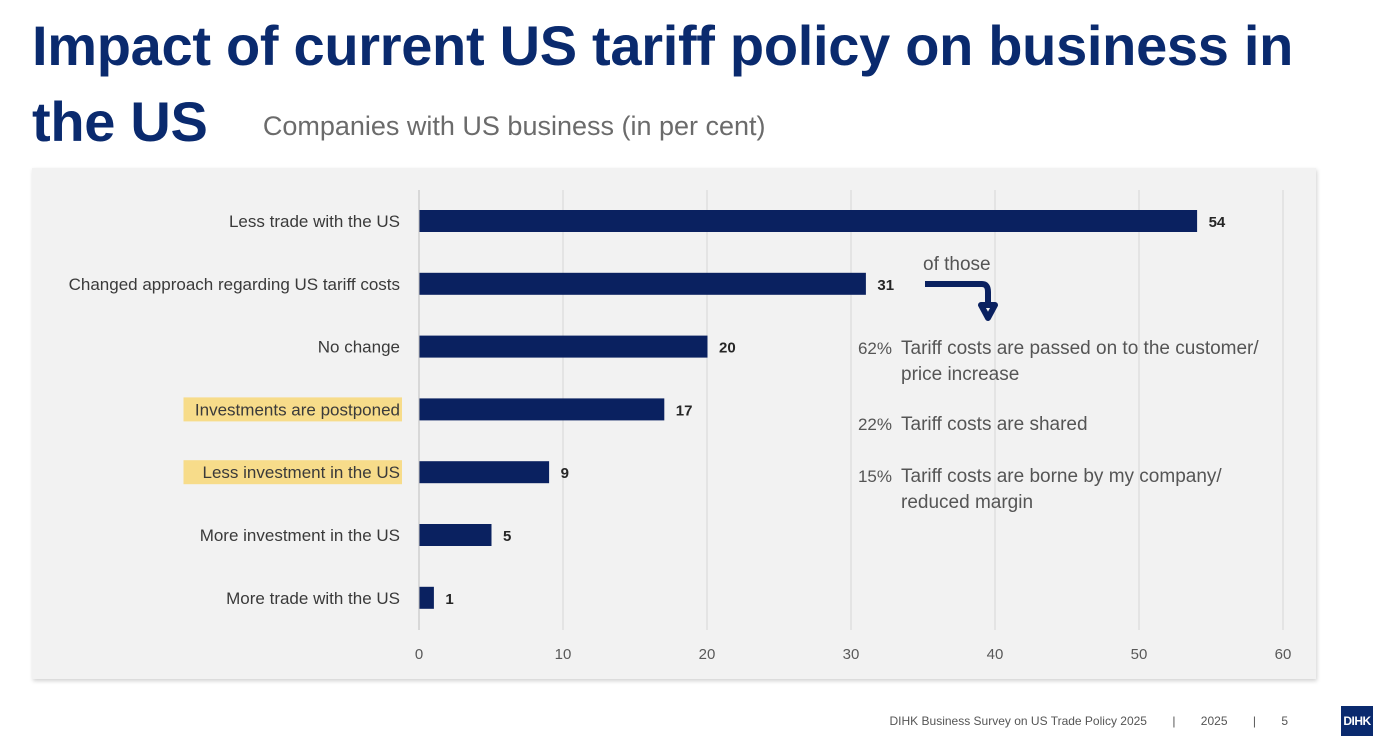 This screenshot has height=741, width=1380. What do you see at coordinates (994, 424) in the screenshot?
I see `annotation-text: Tariff costs are shared` at bounding box center [994, 424].